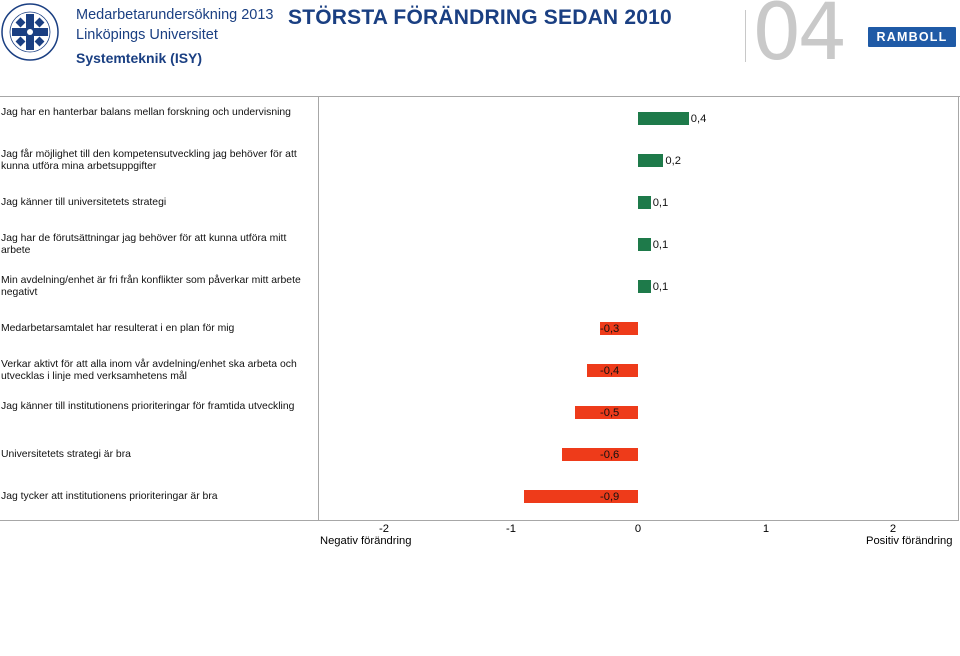 This screenshot has width=960, height=656. What do you see at coordinates (610, 413) in the screenshot?
I see `value-label: -0,5` at bounding box center [610, 413].